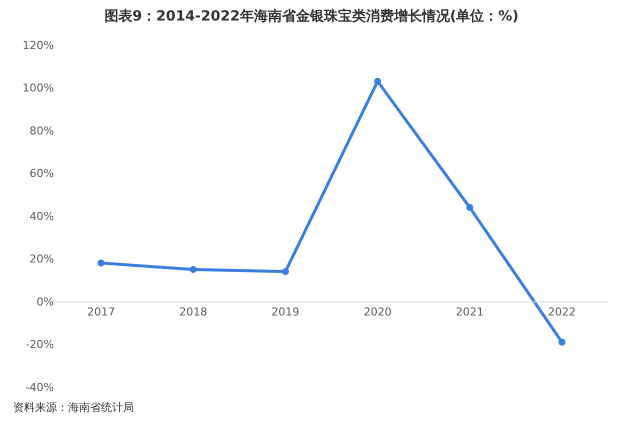 The height and width of the screenshot is (437, 623). I want to click on x-tick-label: 2022, so click(562, 312).